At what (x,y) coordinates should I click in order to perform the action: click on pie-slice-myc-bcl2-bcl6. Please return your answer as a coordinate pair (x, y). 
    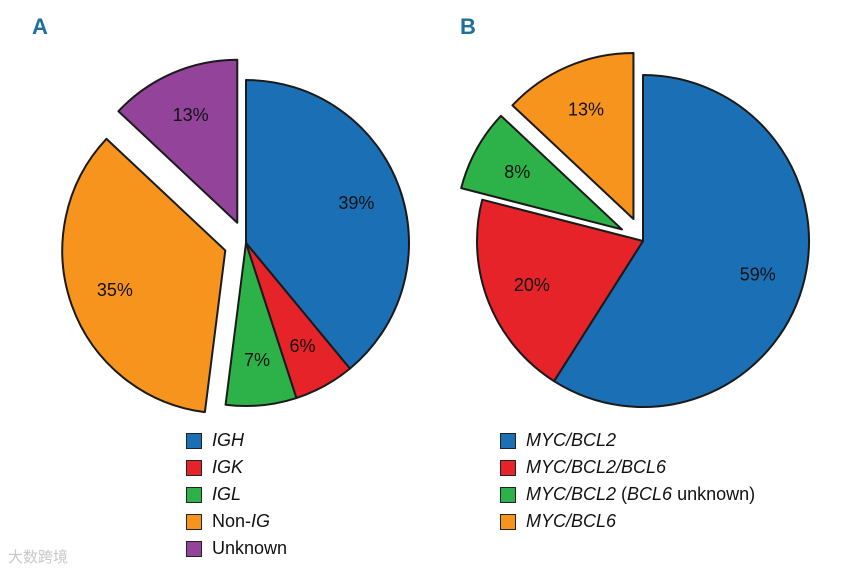
    Looking at the image, I should click on (560, 290).